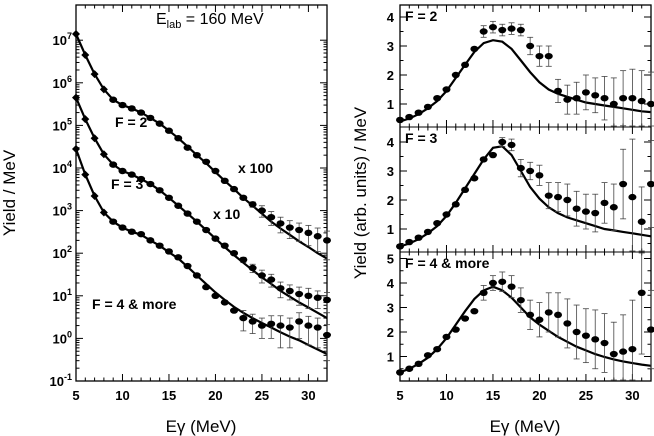  What do you see at coordinates (62, 337) in the screenshot?
I see `left-y-tick-label: 10⁰` at bounding box center [62, 337].